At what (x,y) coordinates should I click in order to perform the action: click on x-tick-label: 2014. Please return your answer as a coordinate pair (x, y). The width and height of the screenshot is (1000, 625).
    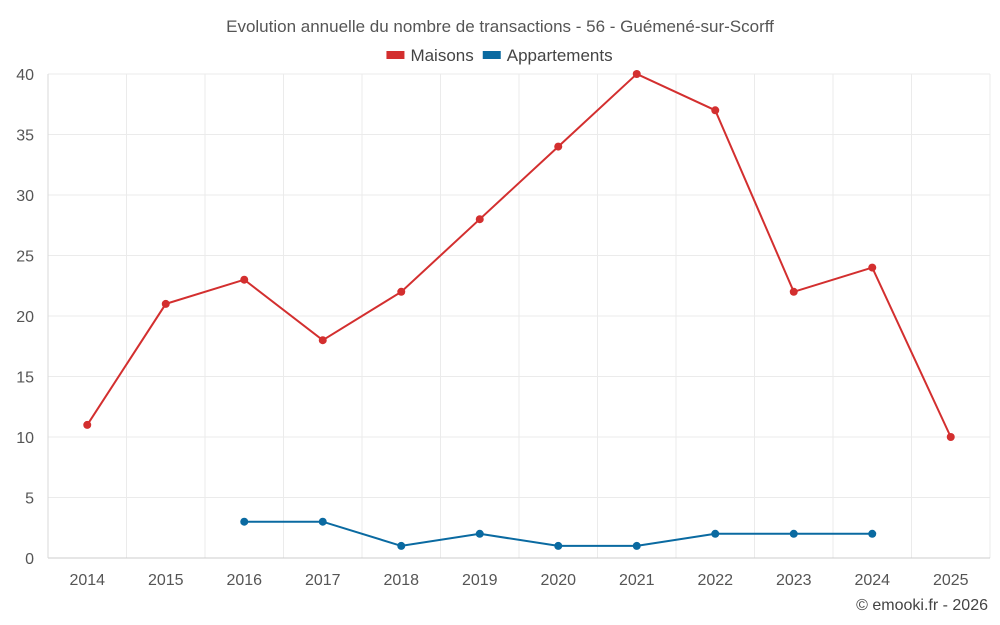
    Looking at the image, I should click on (87, 580).